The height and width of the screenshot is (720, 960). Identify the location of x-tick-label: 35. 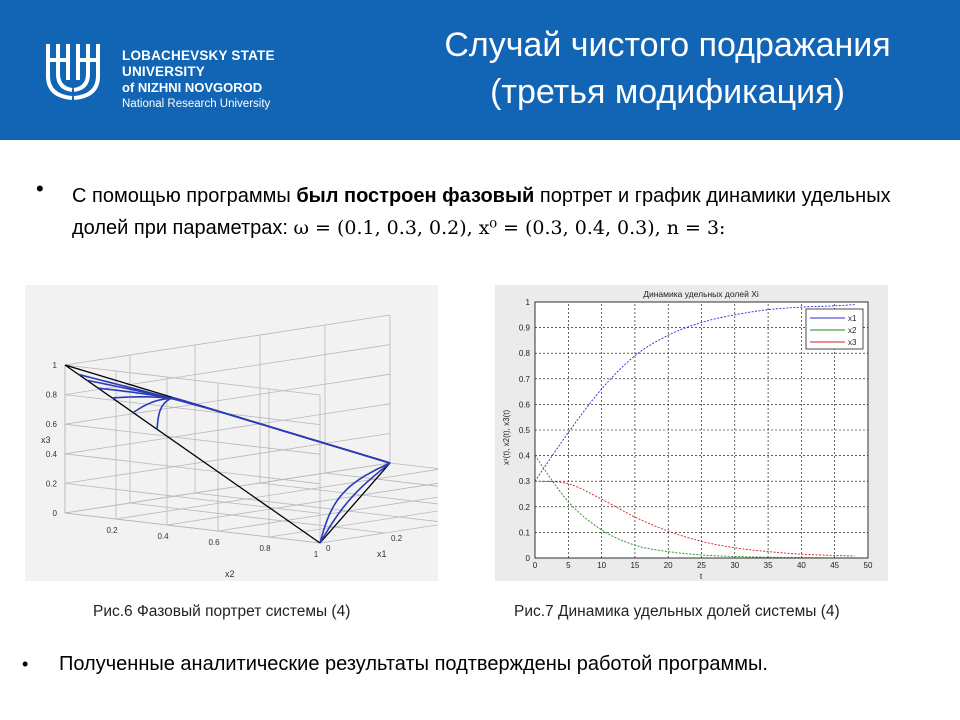
(768, 565).